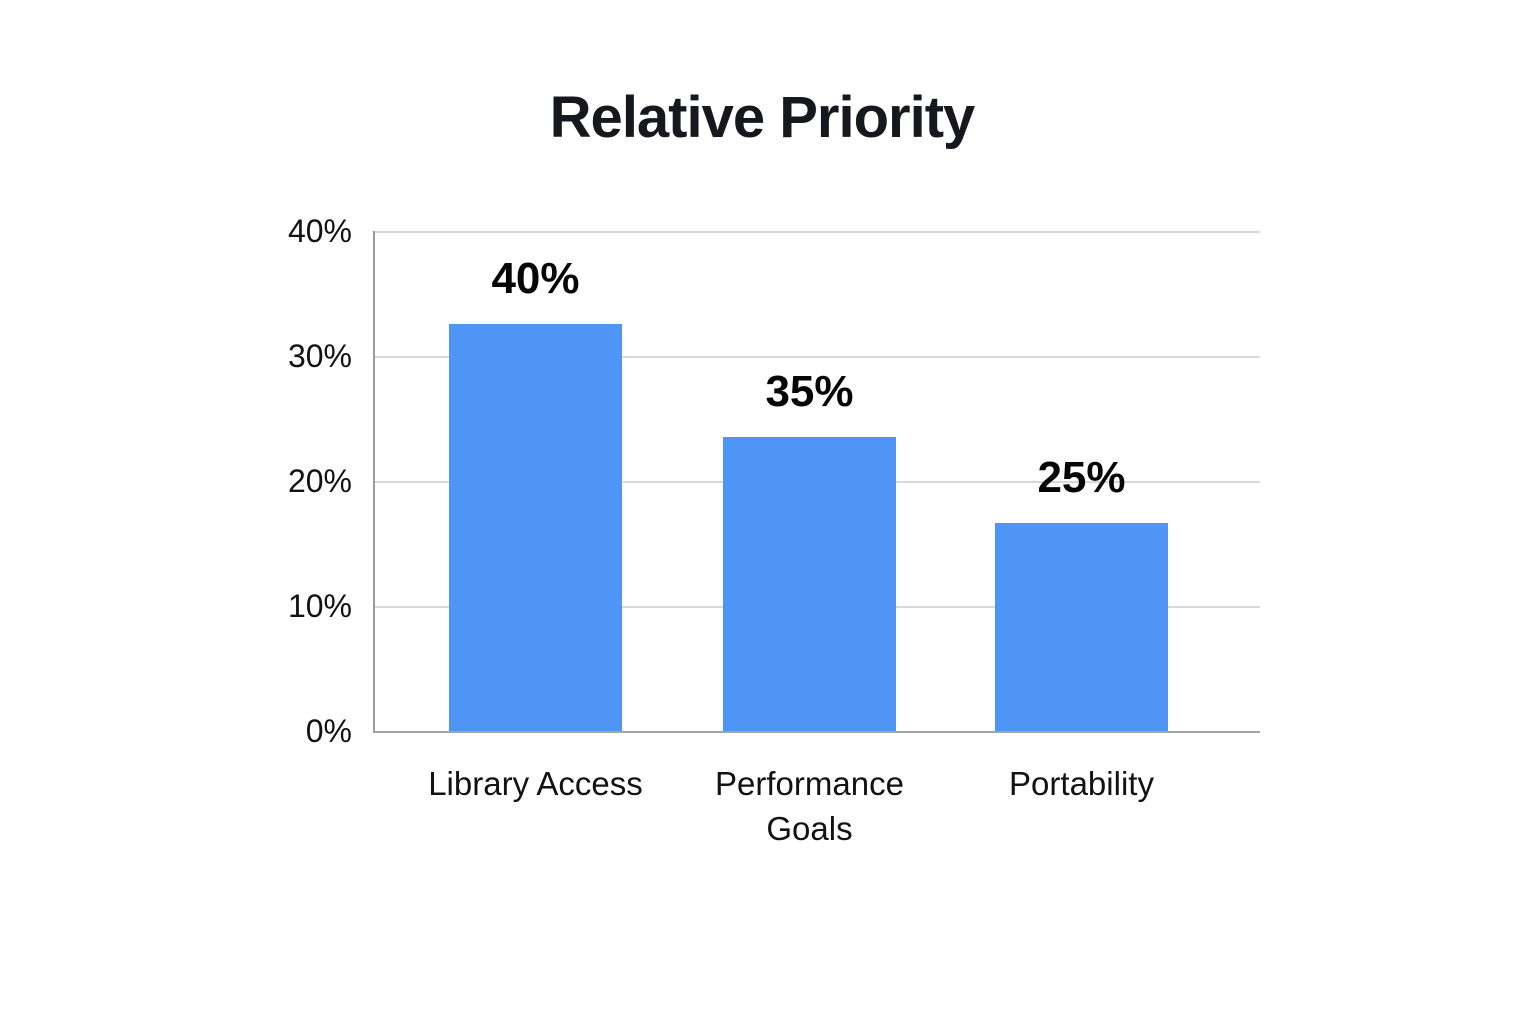 This screenshot has height=1024, width=1536. I want to click on y-tick-label-10pct: 10%, so click(319, 606).